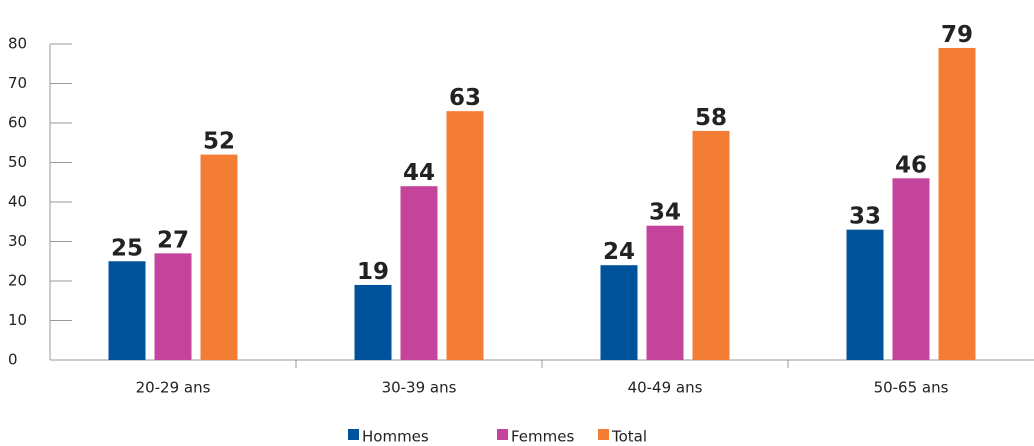 This screenshot has width=1034, height=446. Describe the element at coordinates (665, 388) in the screenshot. I see `x-tick-label: 40-49 ans` at that location.